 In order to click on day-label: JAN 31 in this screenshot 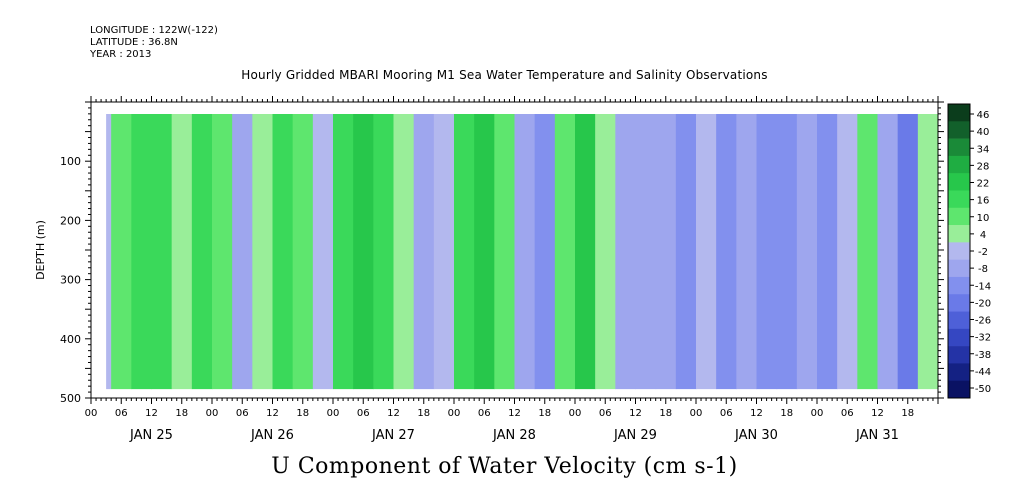, I will do `click(877, 435)`.